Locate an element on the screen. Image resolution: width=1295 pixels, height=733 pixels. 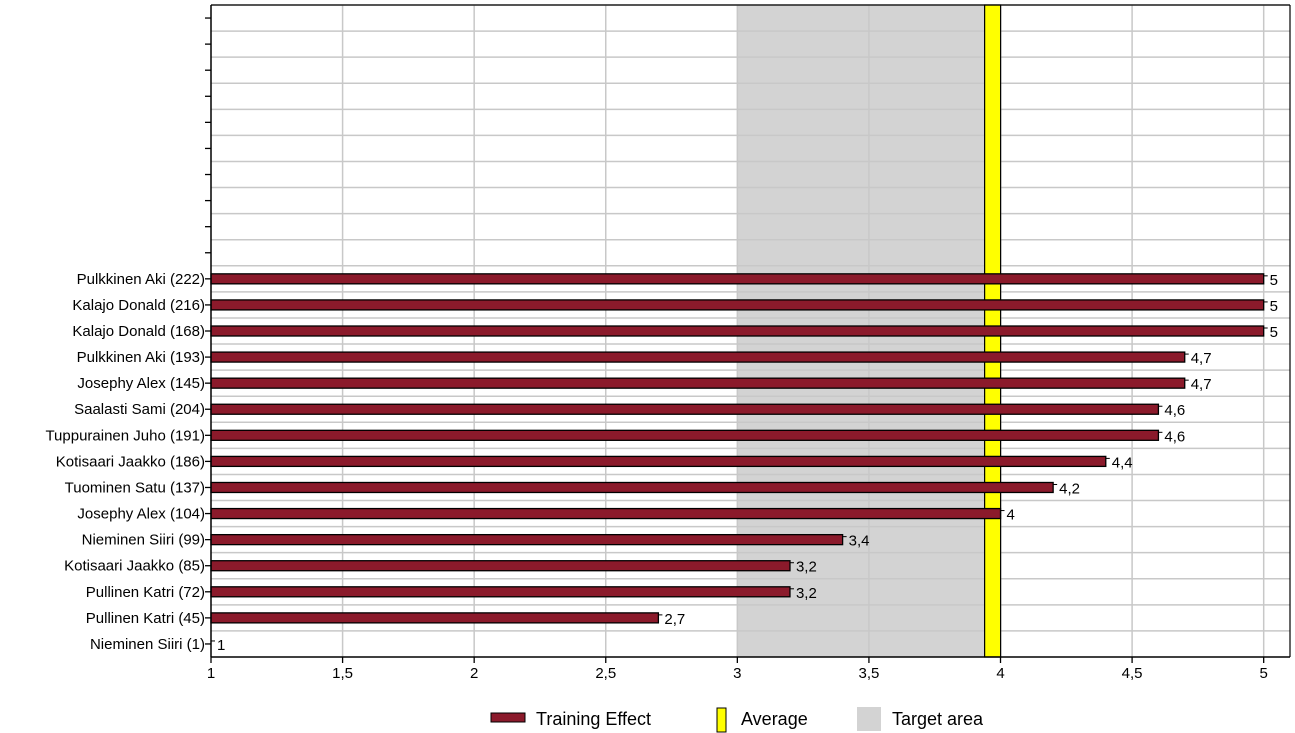
x-tick-label: 3 is located at coordinates (737, 673).